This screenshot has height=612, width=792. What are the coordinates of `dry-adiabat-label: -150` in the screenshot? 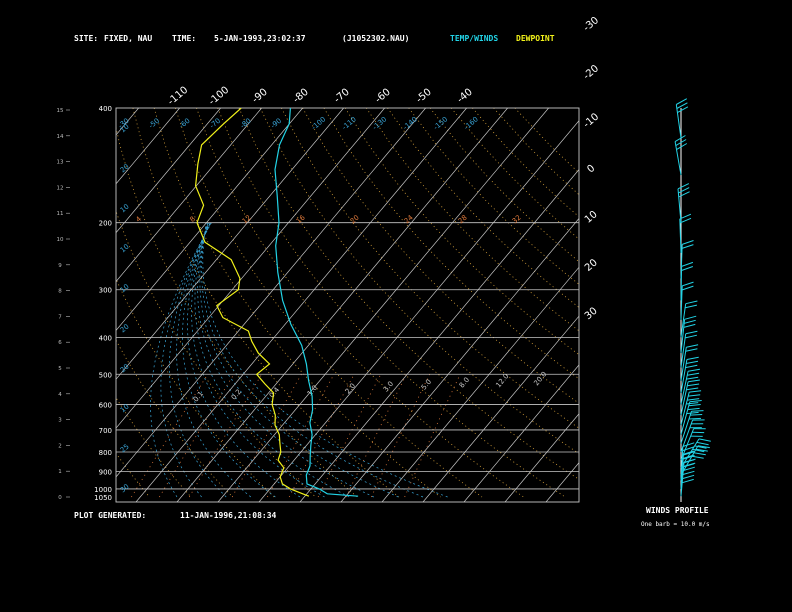 It's located at (440, 123).